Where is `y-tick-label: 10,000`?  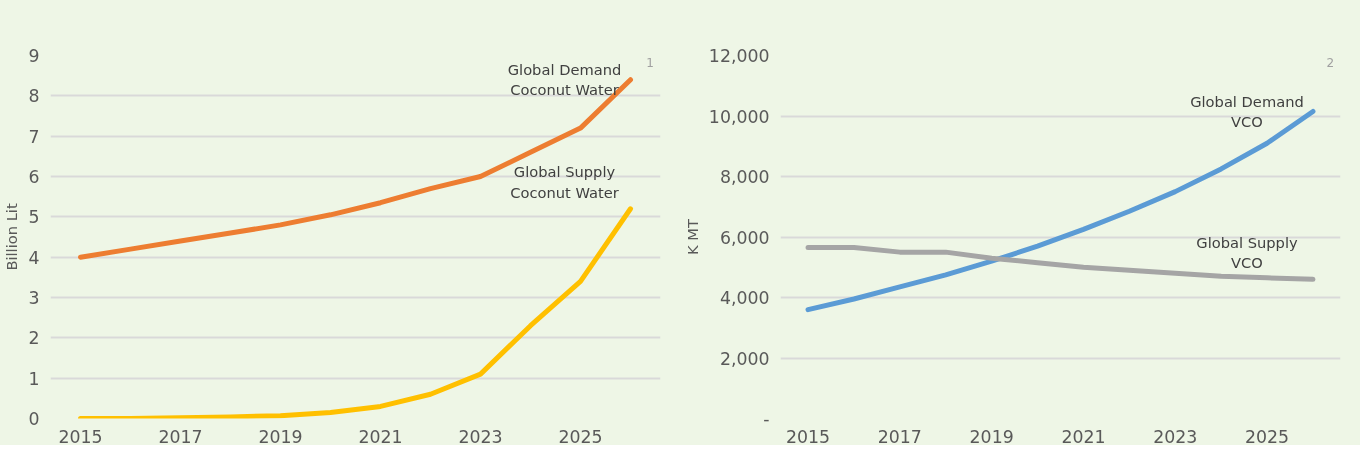 y-tick-label: 10,000 is located at coordinates (739, 116).